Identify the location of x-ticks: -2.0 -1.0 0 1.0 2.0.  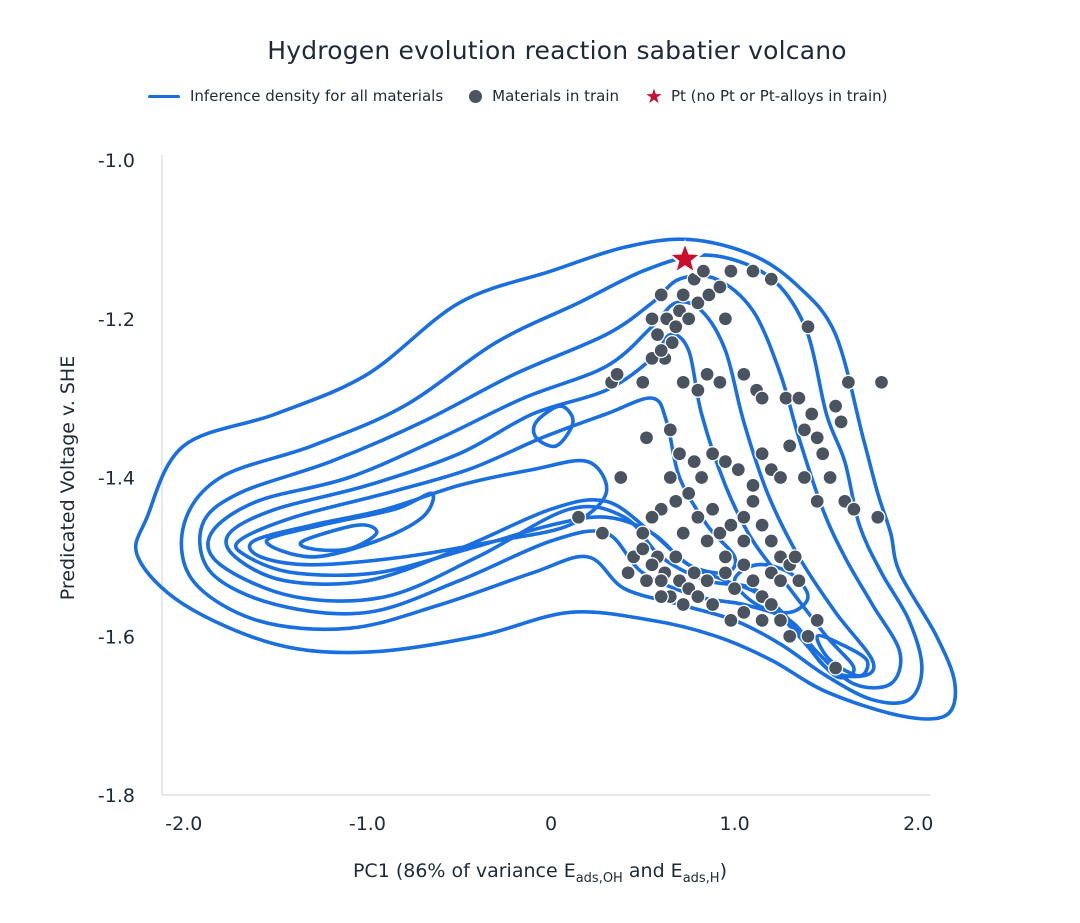
(549, 824).